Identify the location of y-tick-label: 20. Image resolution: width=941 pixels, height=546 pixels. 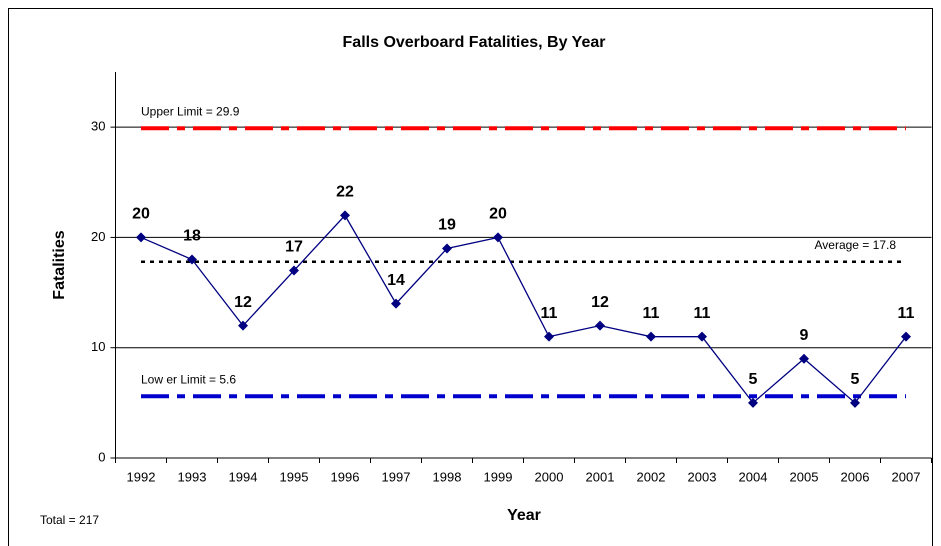
(98, 236).